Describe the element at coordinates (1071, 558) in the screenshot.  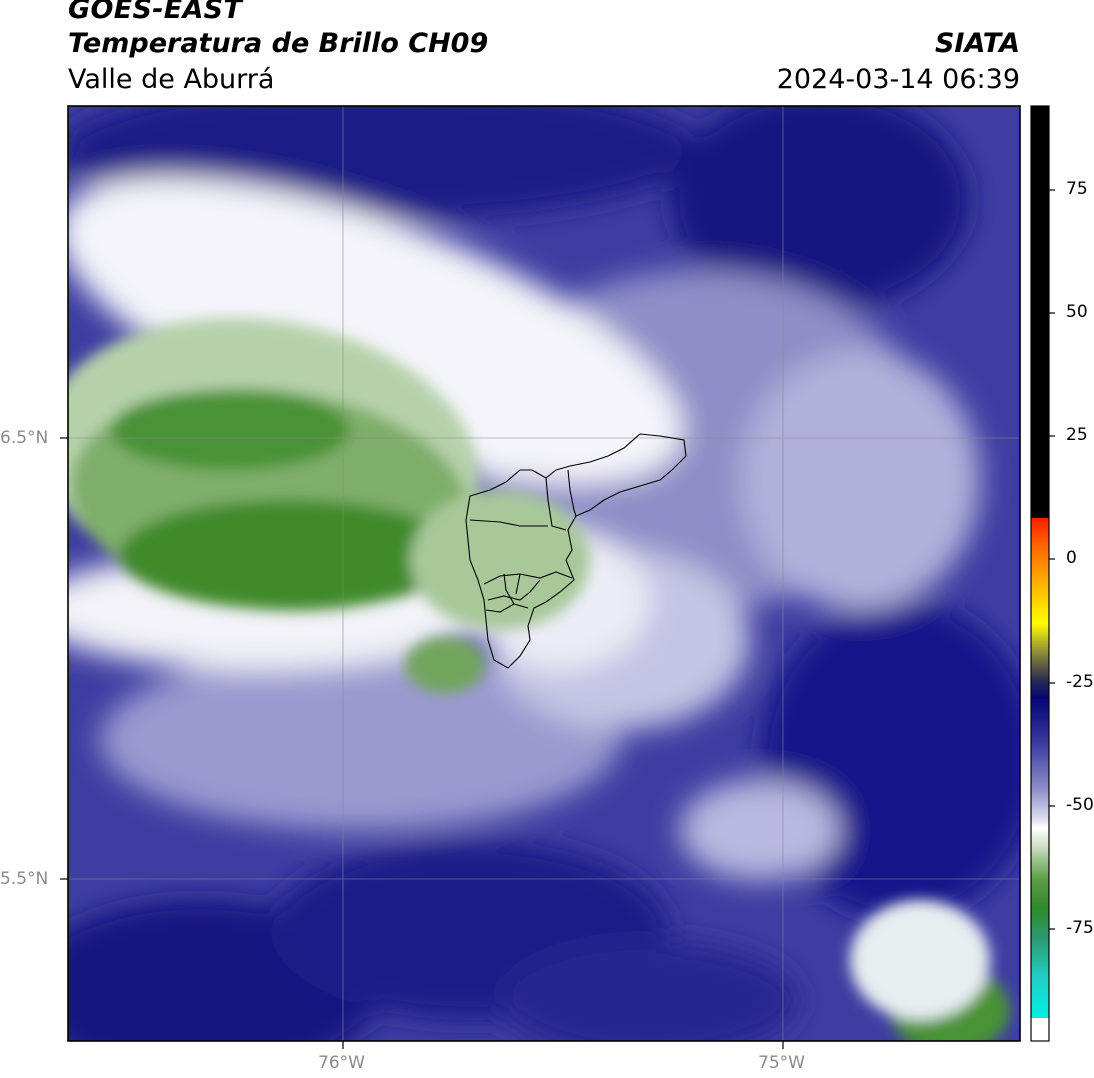
I see `colorbar-label-0: 0` at that location.